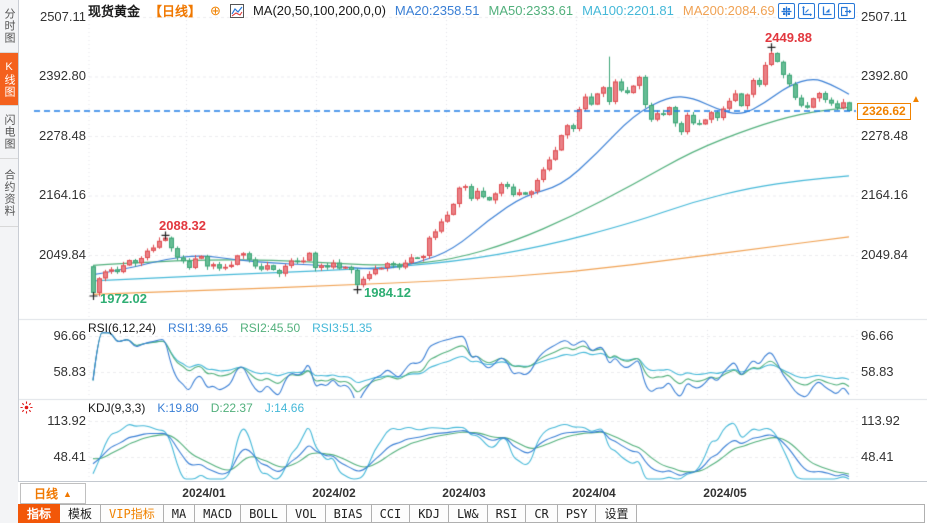 The image size is (927, 523). What do you see at coordinates (786, 11) in the screenshot?
I see `pan-icon` at bounding box center [786, 11].